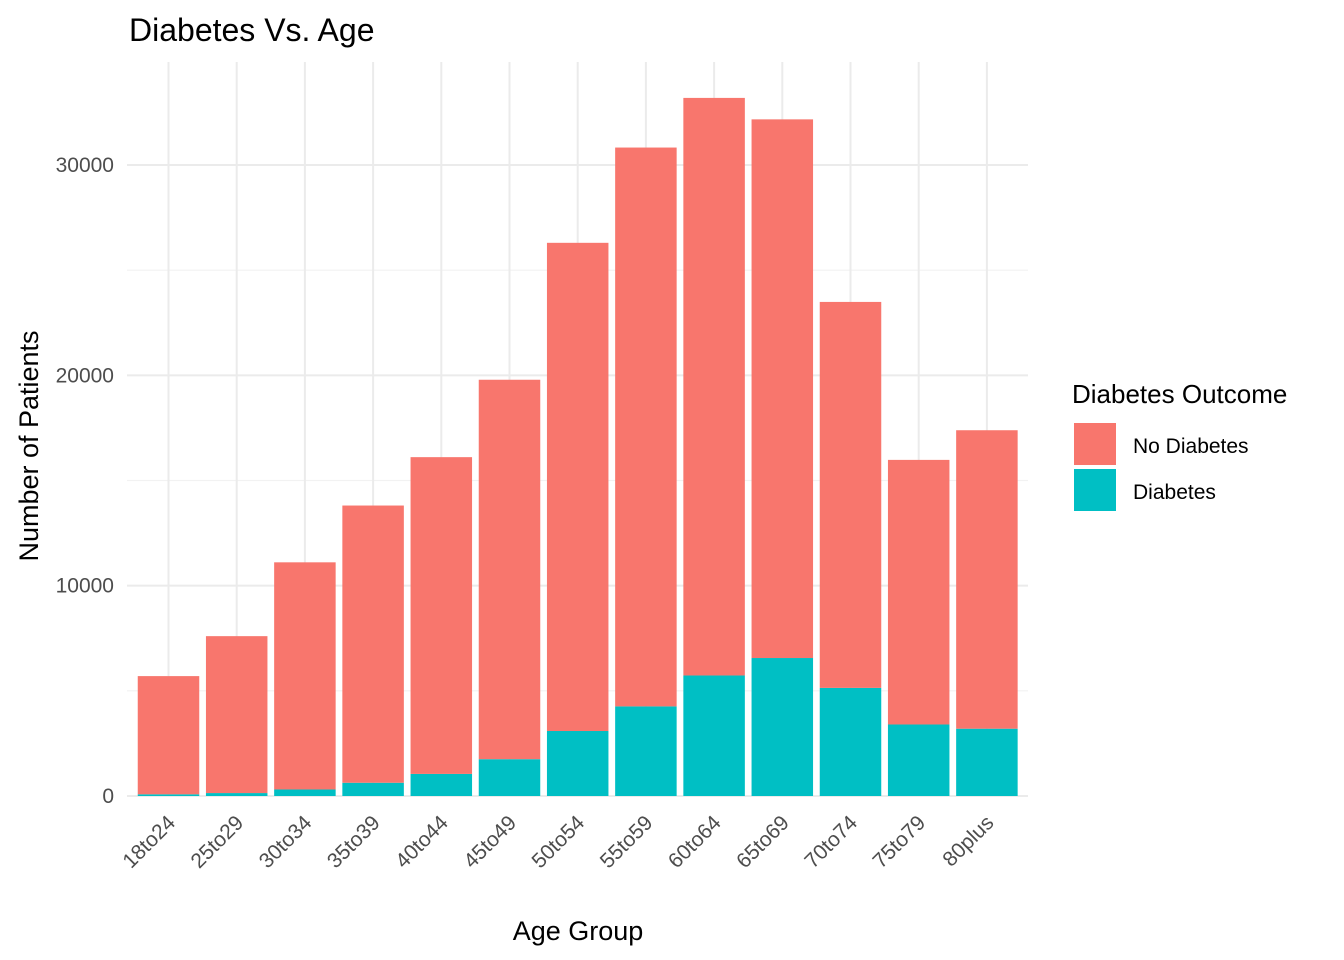 The width and height of the screenshot is (1344, 960). I want to click on x-tick-label: 40to44, so click(422, 842).